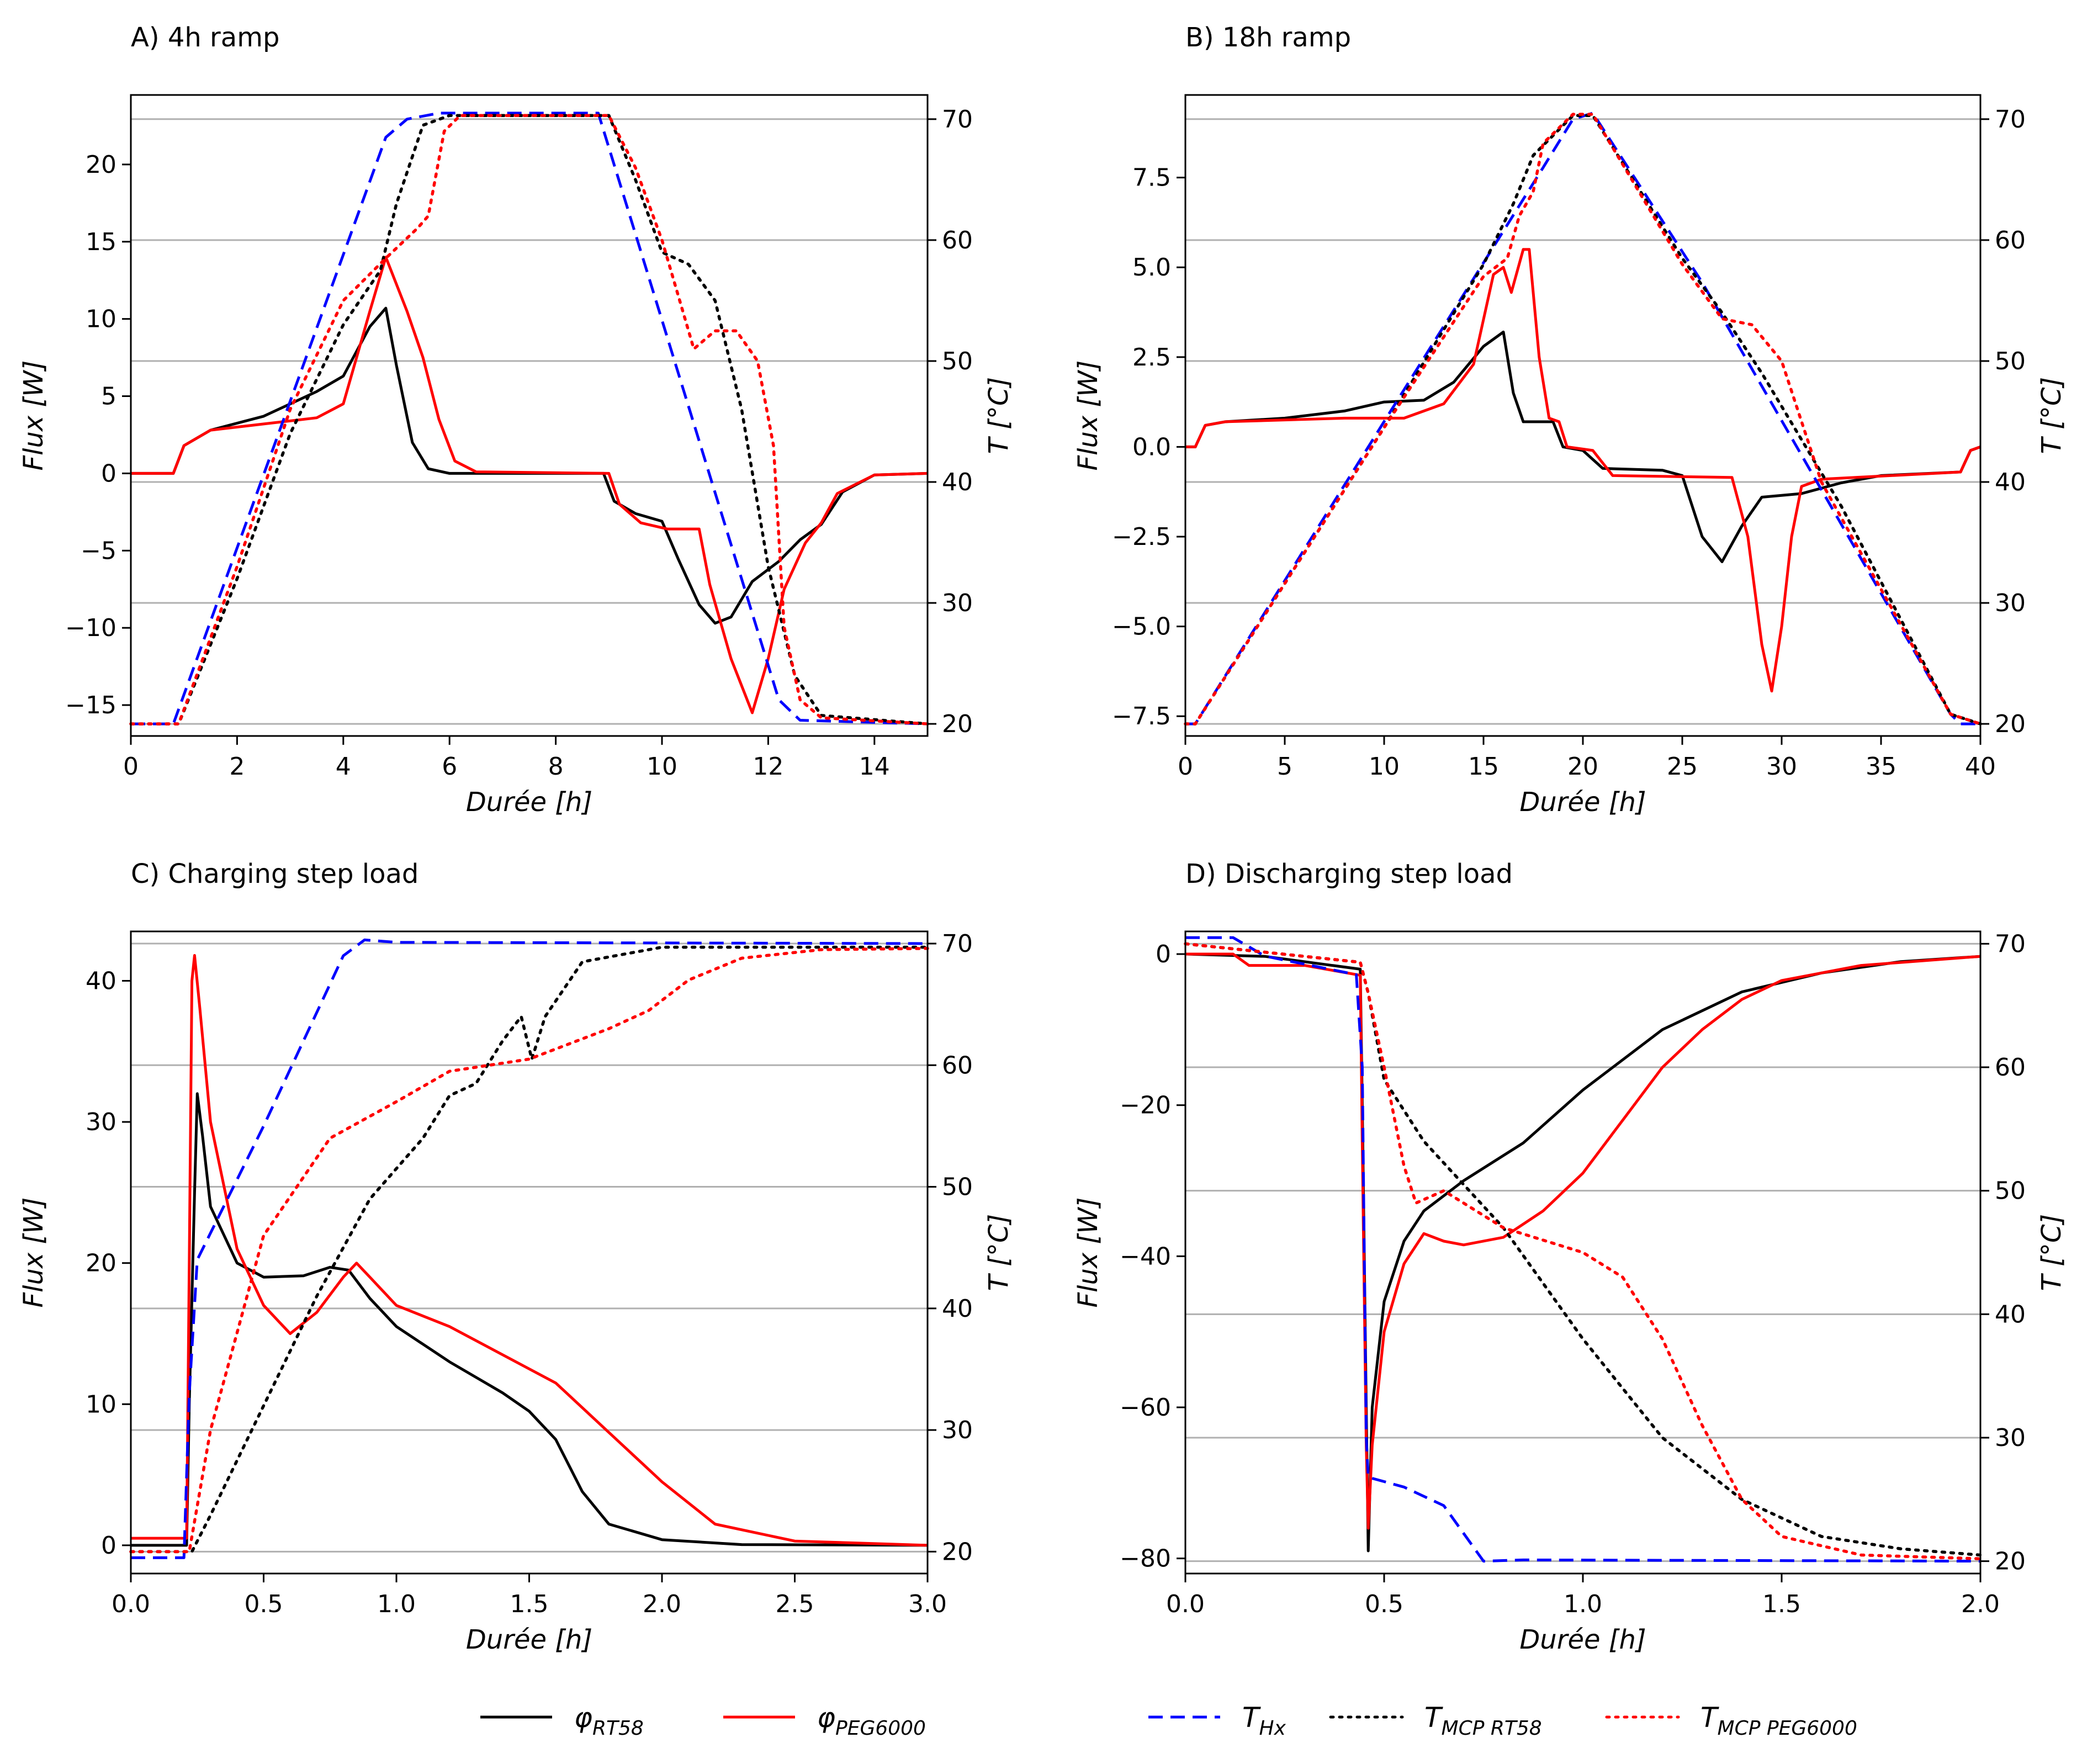 The width and height of the screenshot is (2082, 1764). Describe the element at coordinates (556, 767) in the screenshot. I see `x-tick-label: 8` at that location.